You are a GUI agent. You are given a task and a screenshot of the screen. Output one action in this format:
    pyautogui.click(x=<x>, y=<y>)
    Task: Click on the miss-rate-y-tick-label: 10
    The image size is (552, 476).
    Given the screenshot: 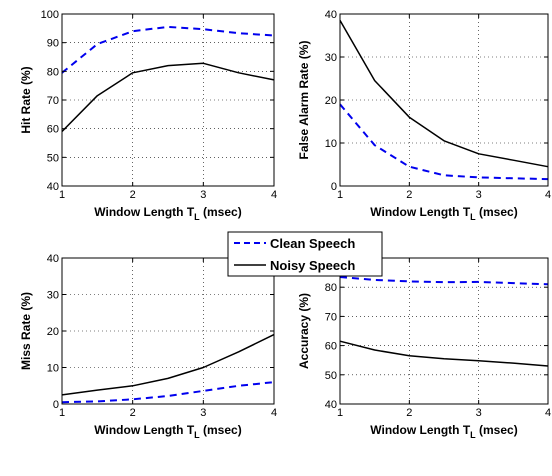 What is the action you would take?
    pyautogui.click(x=53, y=369)
    